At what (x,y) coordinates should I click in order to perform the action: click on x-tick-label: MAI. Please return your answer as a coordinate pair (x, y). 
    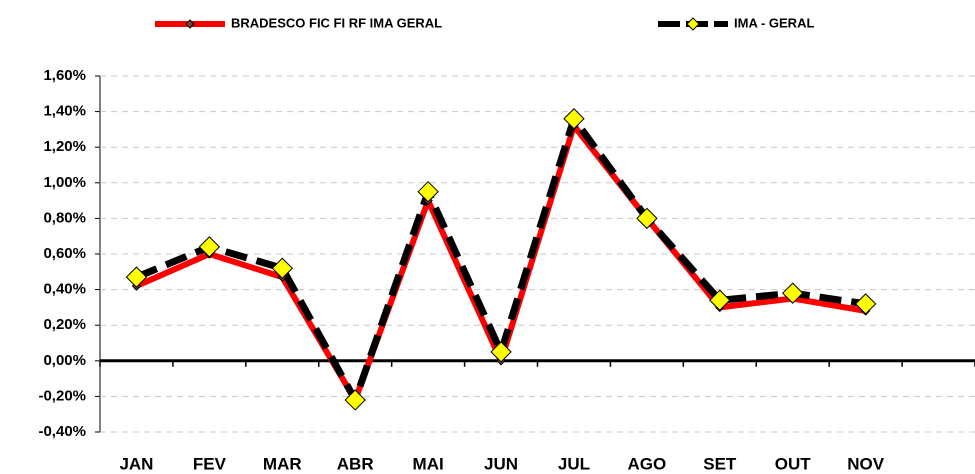
    Looking at the image, I should click on (428, 463).